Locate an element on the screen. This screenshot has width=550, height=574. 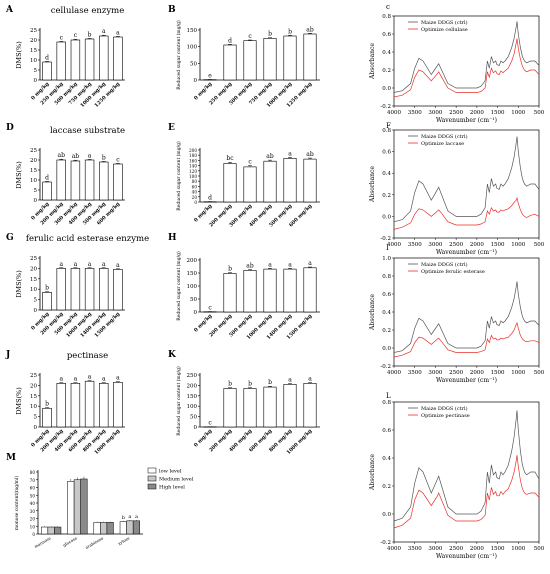
panel-letter: J is located at coordinates (7, 355).